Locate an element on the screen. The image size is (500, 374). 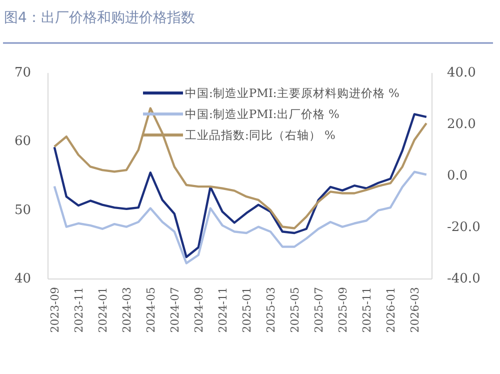
y2-tick-label: 0.0 is located at coordinates (457, 176).